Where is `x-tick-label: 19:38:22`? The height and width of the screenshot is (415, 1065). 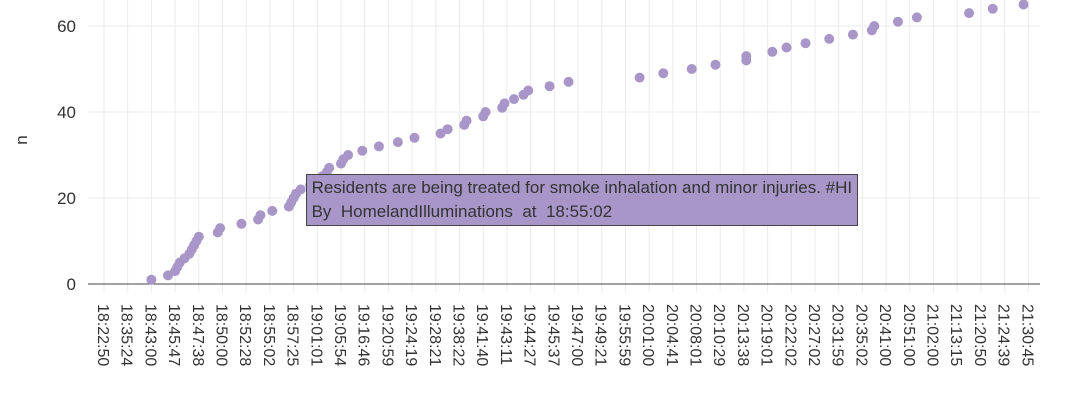
x-tick-label: 19:38:22 is located at coordinates (458, 335).